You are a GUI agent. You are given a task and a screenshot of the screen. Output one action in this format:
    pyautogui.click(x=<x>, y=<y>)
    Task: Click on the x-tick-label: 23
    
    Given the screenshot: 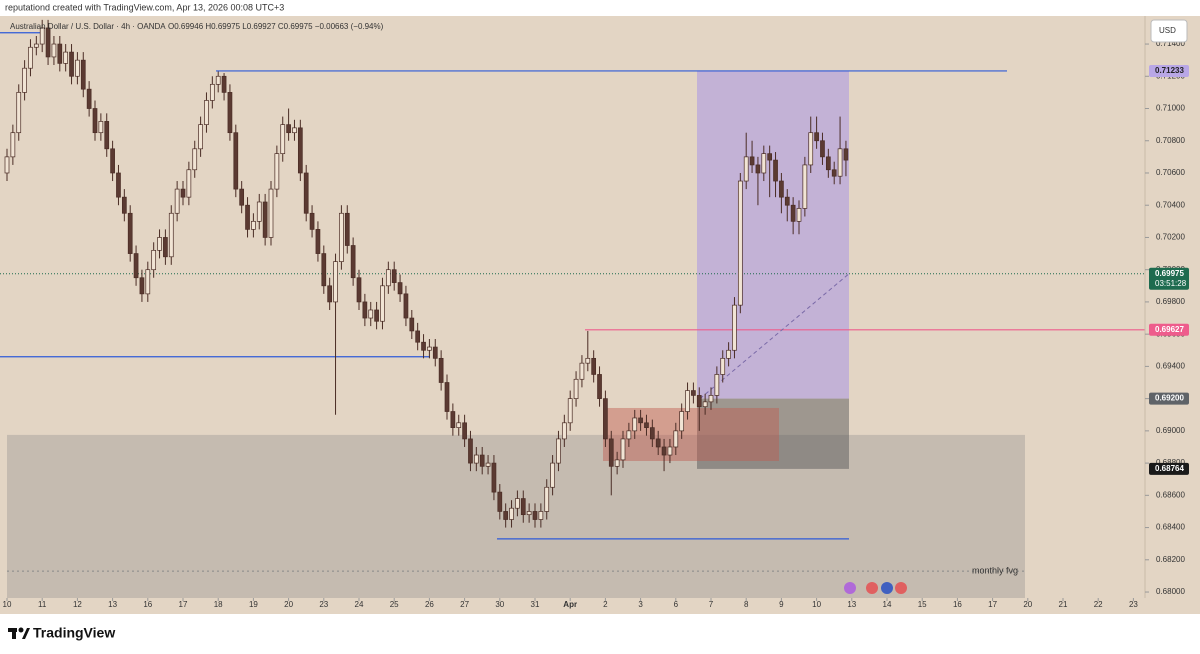 What is the action you would take?
    pyautogui.click(x=1133, y=604)
    